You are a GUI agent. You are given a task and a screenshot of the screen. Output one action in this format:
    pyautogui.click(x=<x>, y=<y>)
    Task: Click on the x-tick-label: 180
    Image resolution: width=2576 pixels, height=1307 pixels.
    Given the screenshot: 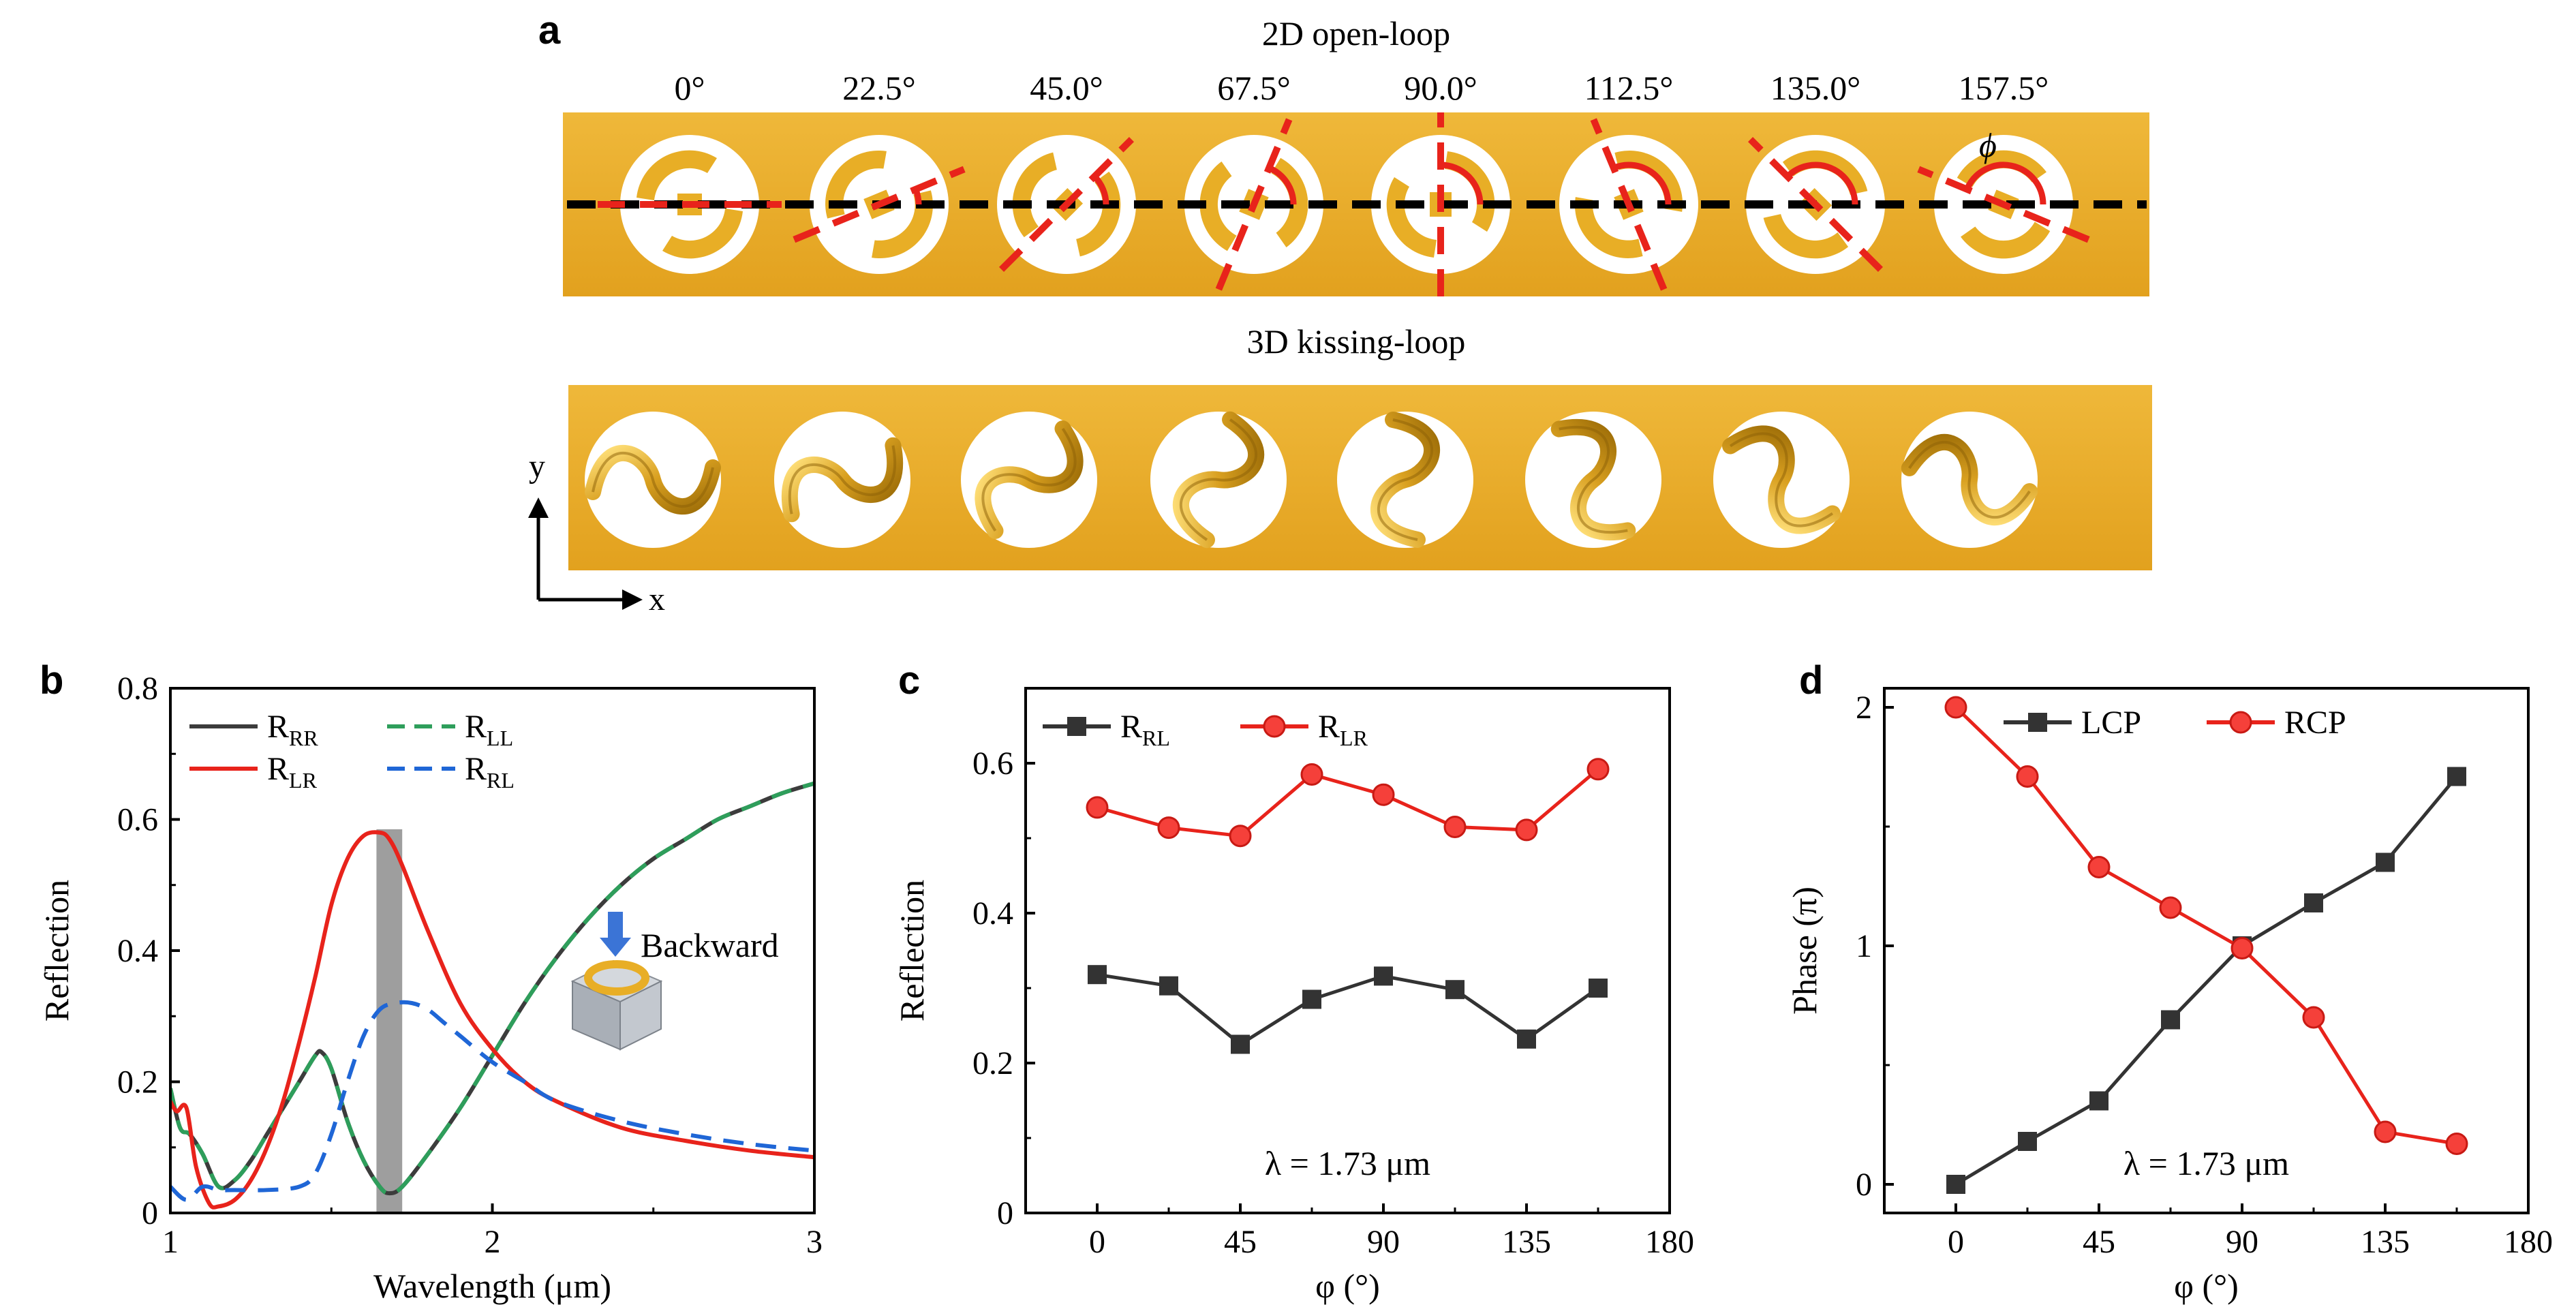 What is the action you would take?
    pyautogui.click(x=1670, y=1242)
    